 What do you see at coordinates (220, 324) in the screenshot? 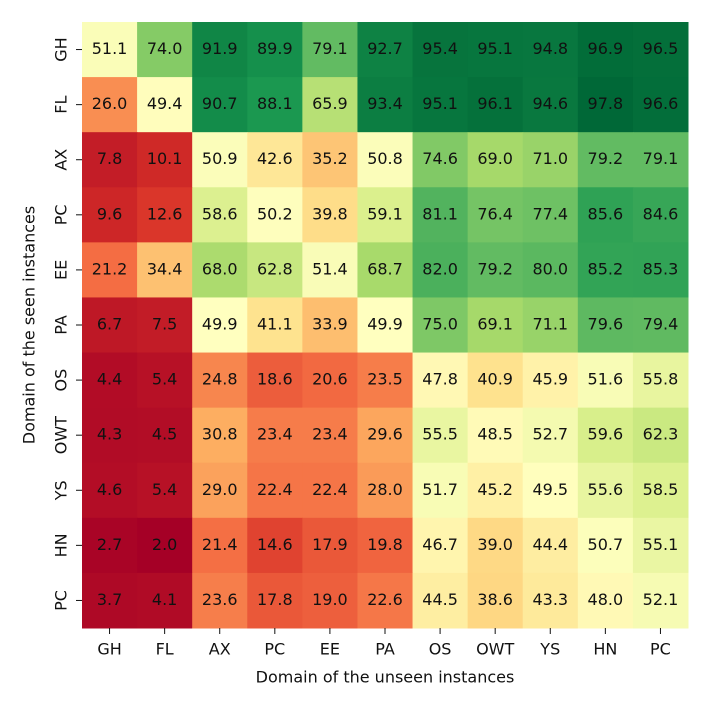
I see `cell-label: 49.9` at bounding box center [220, 324].